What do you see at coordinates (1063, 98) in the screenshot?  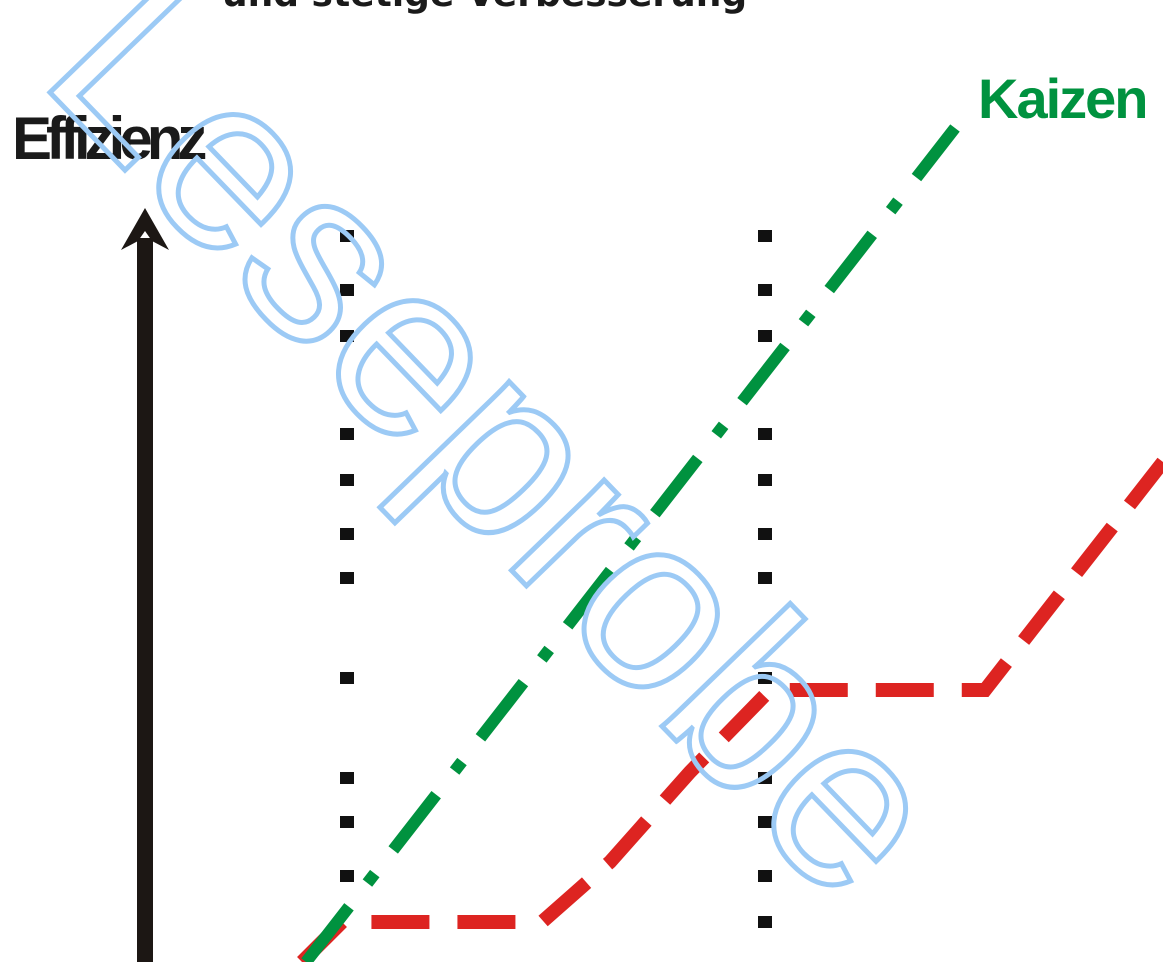 I see `kaizen-label: Kaizen` at bounding box center [1063, 98].